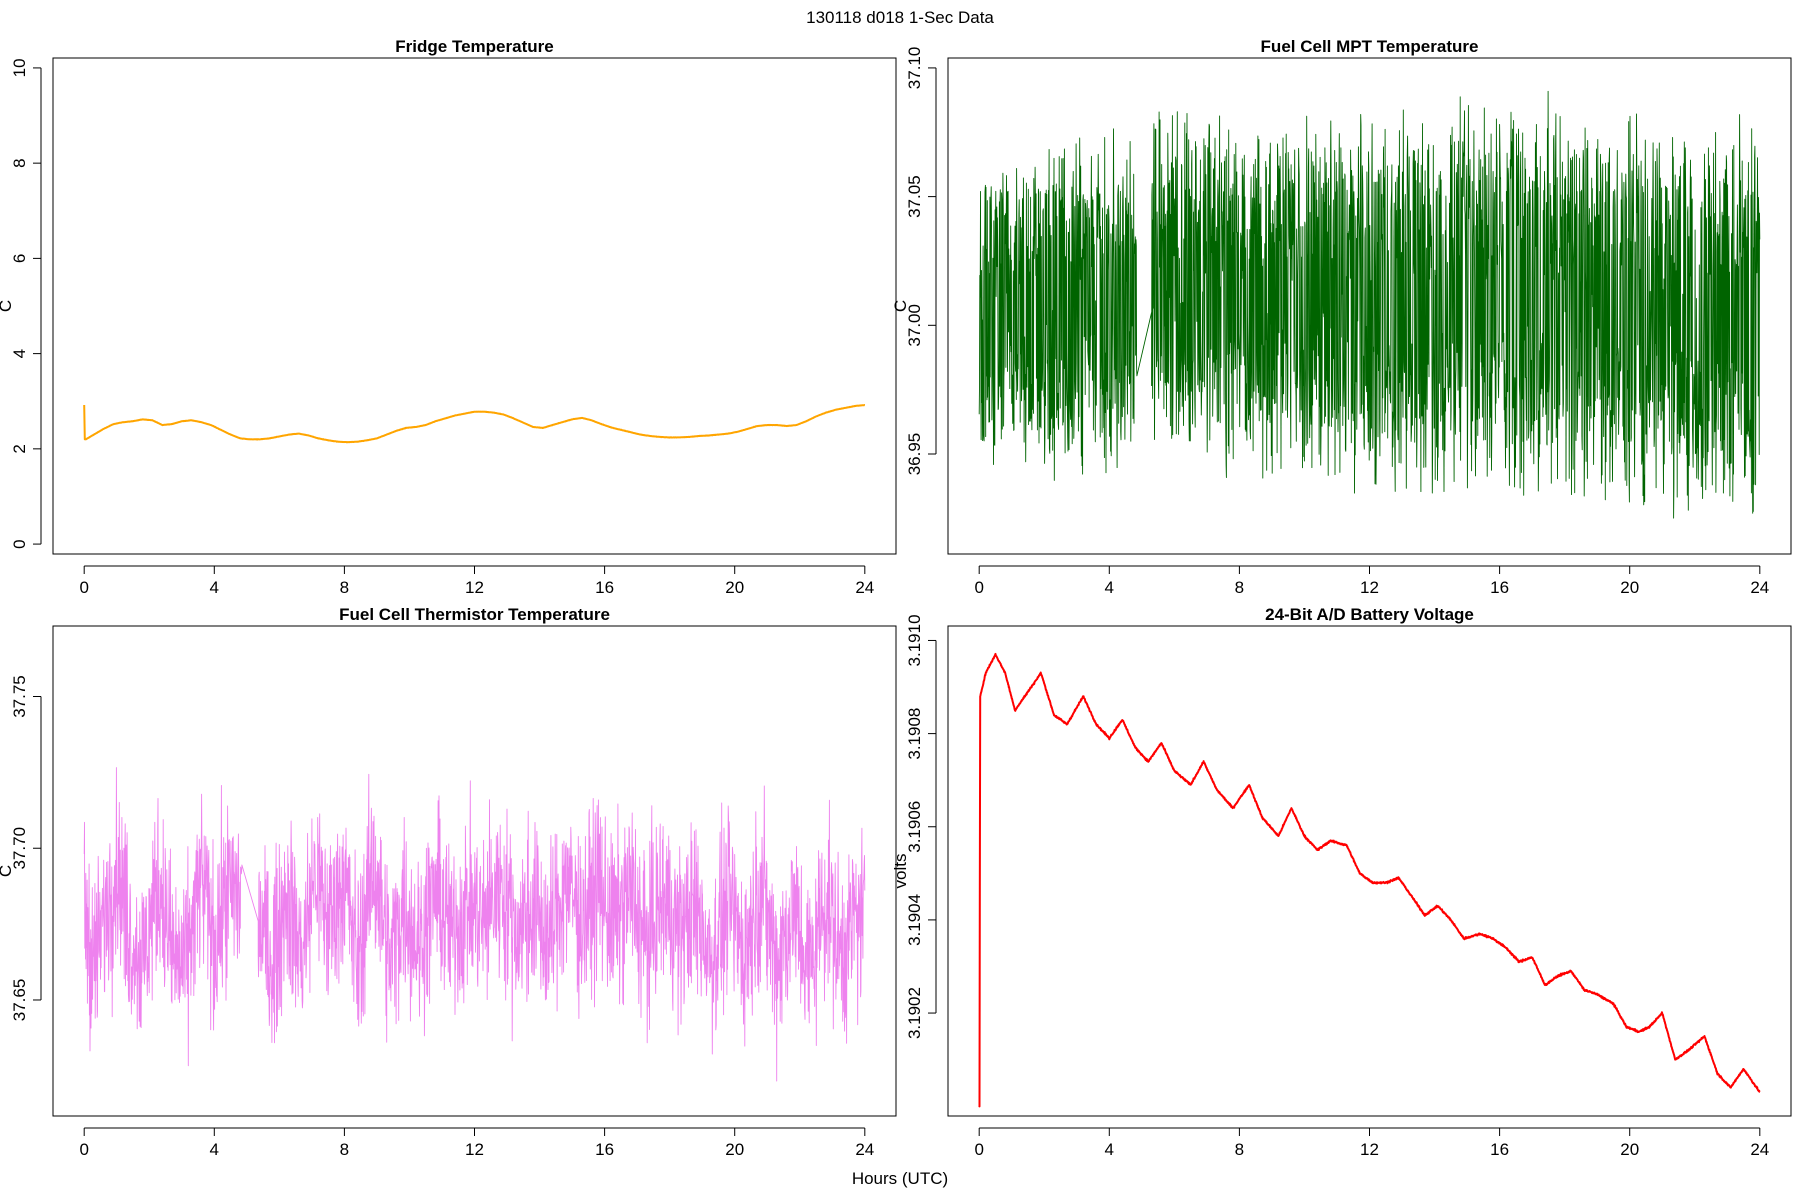 The height and width of the screenshot is (1200, 1800). What do you see at coordinates (914, 640) in the screenshot?
I see `y-tick-label: 3.1910` at bounding box center [914, 640].